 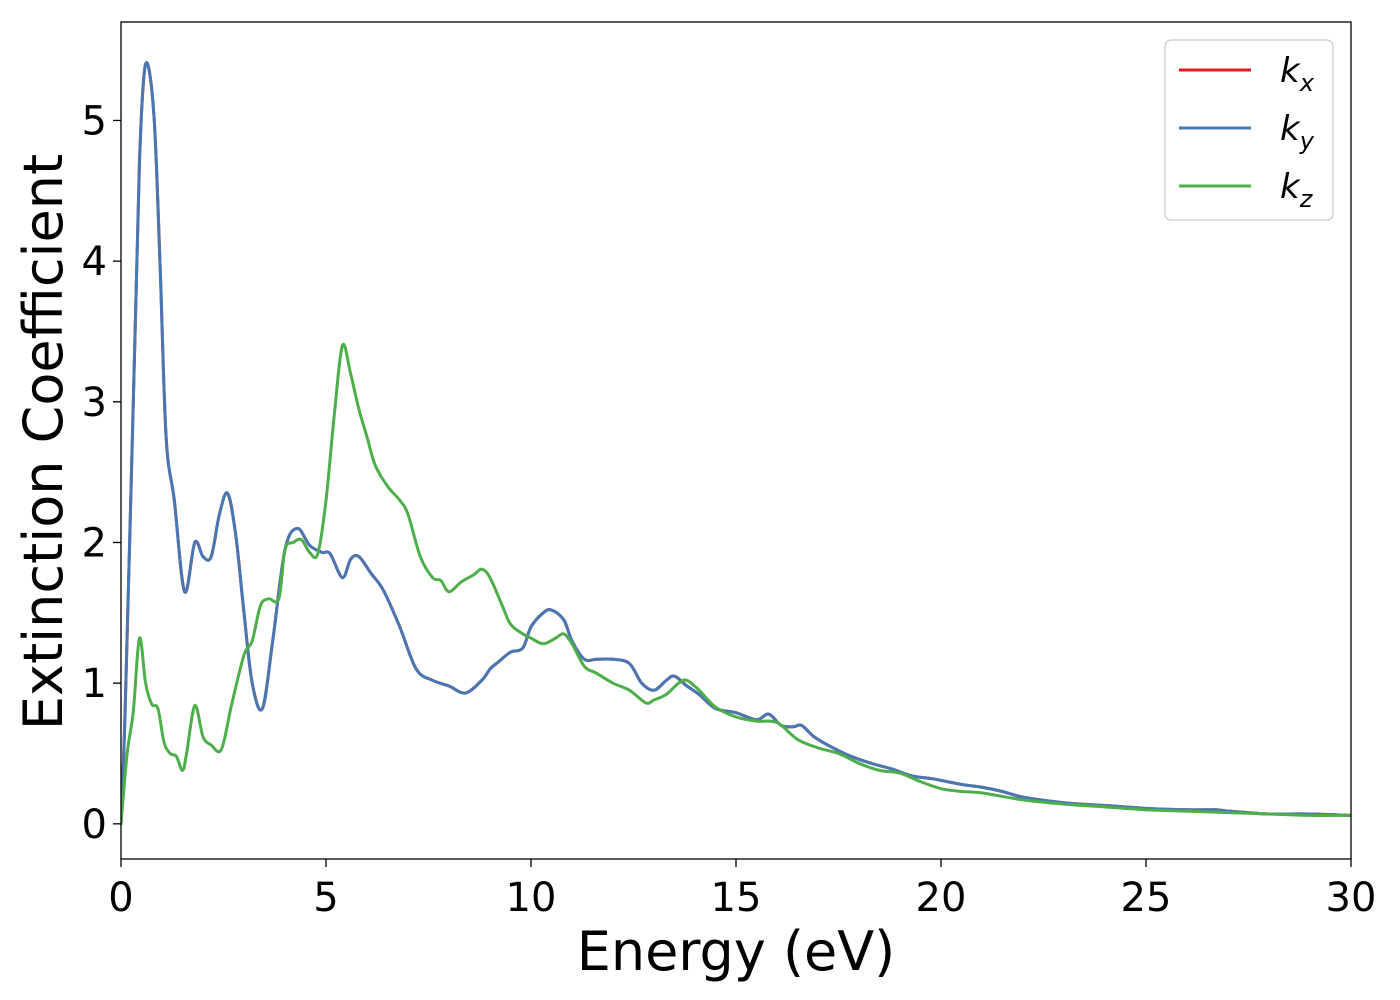 I want to click on legend-box, so click(x=1249, y=130).